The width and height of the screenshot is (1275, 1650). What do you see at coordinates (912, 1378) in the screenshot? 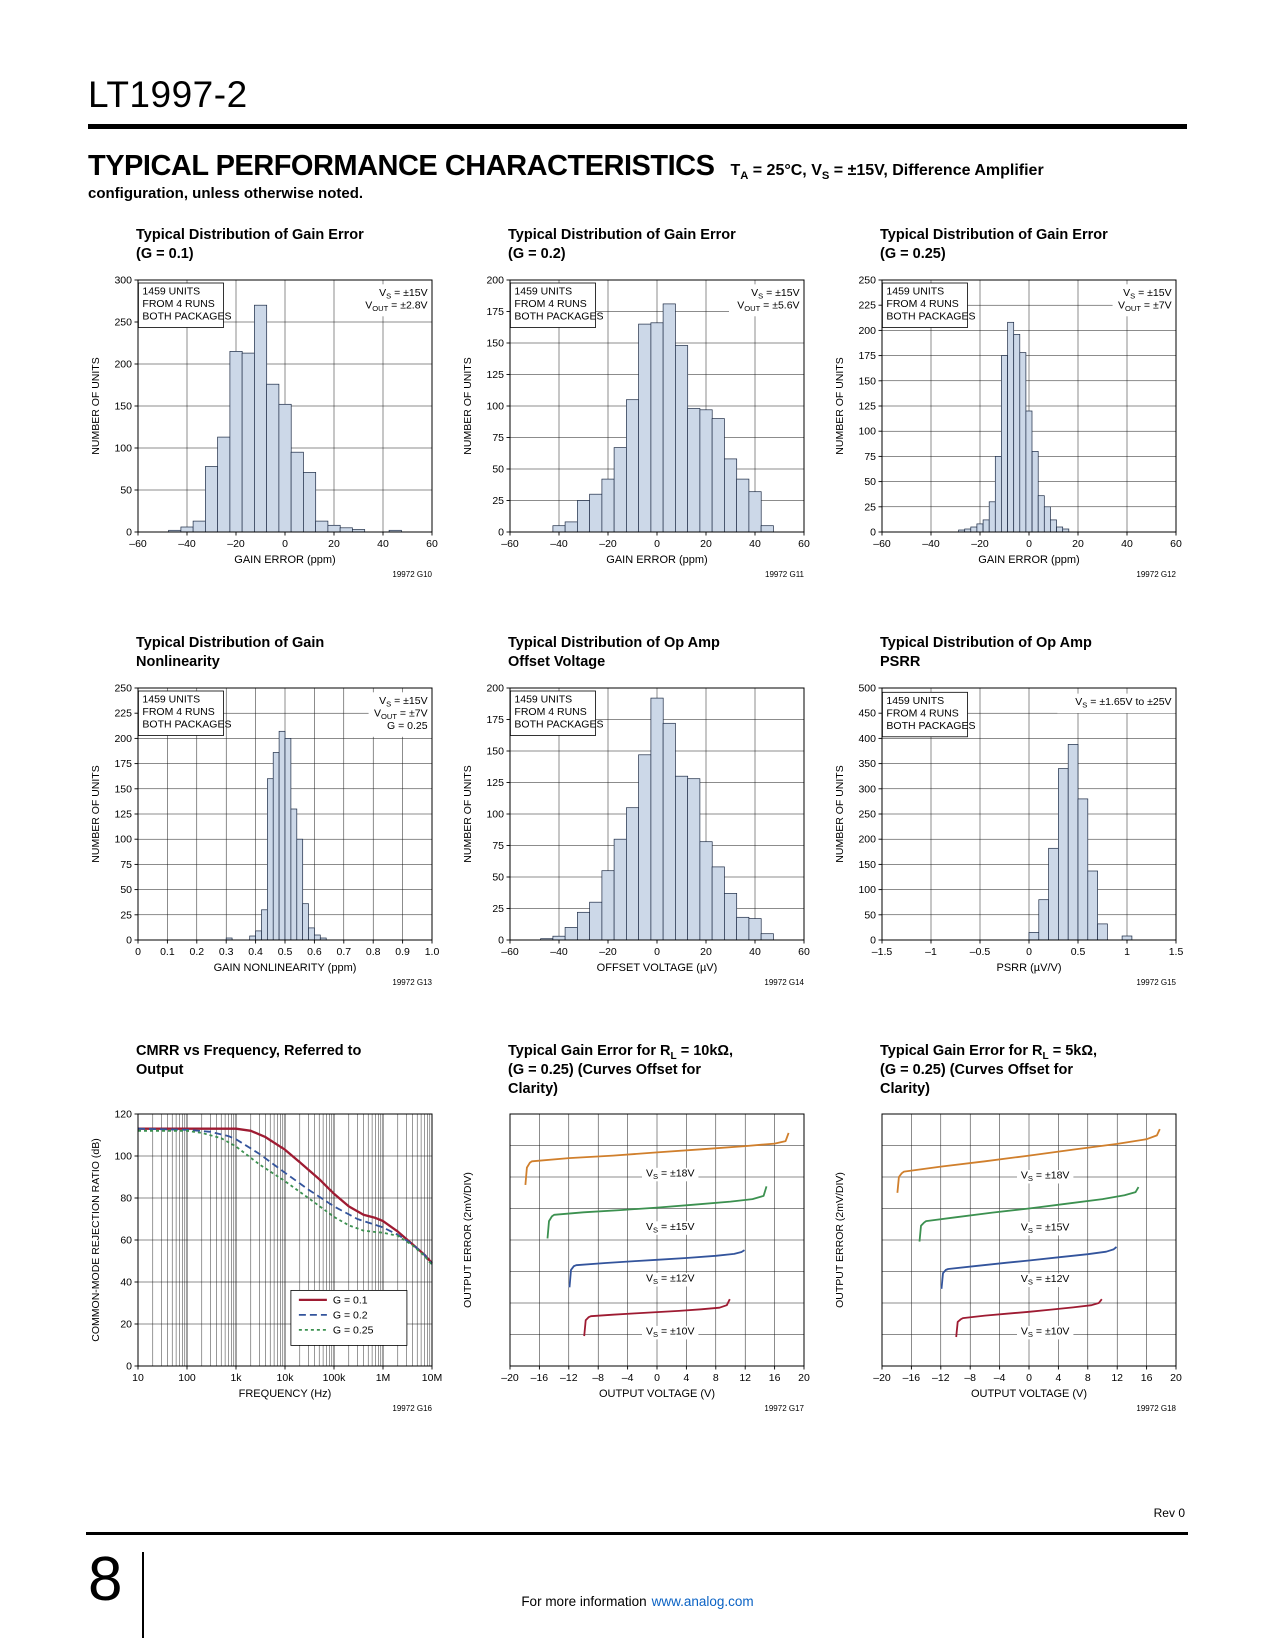
I see `svg-text: –16` at bounding box center [912, 1378].